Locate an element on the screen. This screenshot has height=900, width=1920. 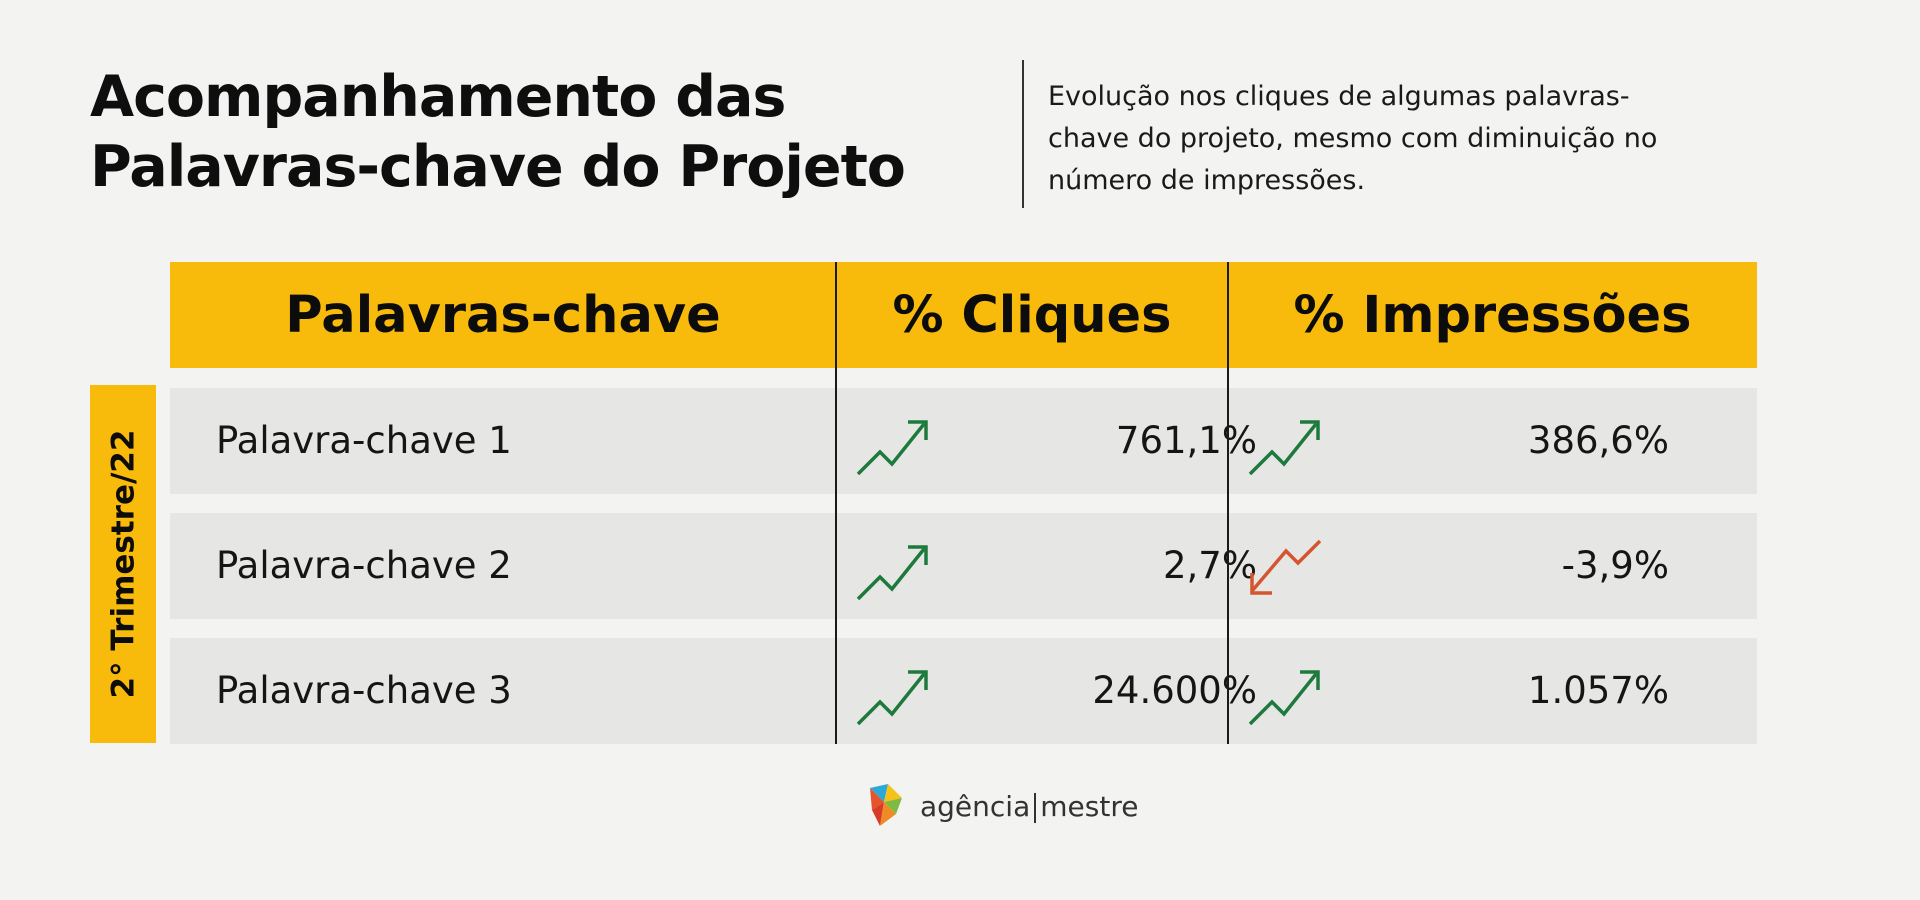
brand-logo-text: agência mestre is located at coordinates (1029, 806).